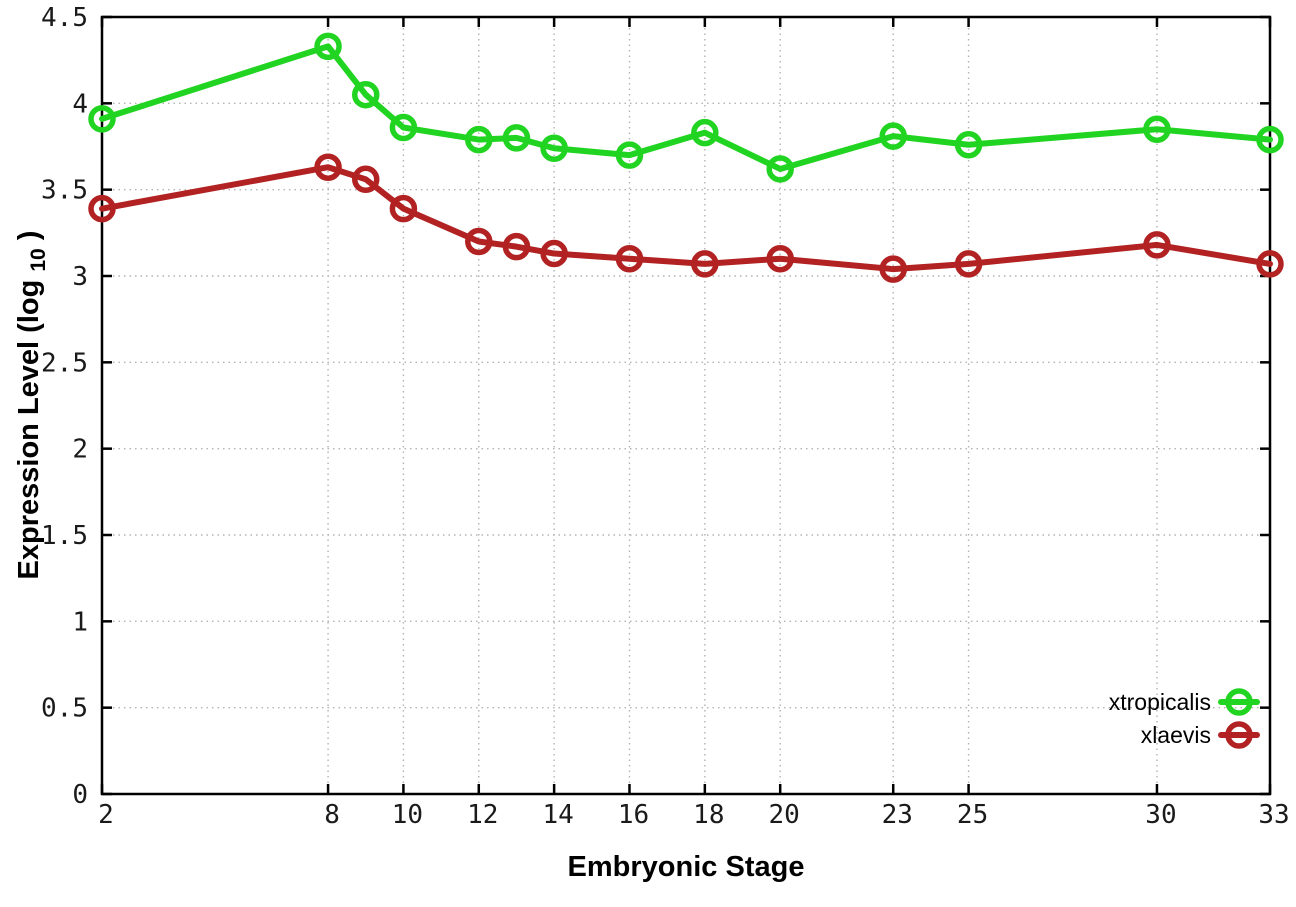 This screenshot has height=907, width=1296. I want to click on x-tick-label: 12, so click(482, 815).